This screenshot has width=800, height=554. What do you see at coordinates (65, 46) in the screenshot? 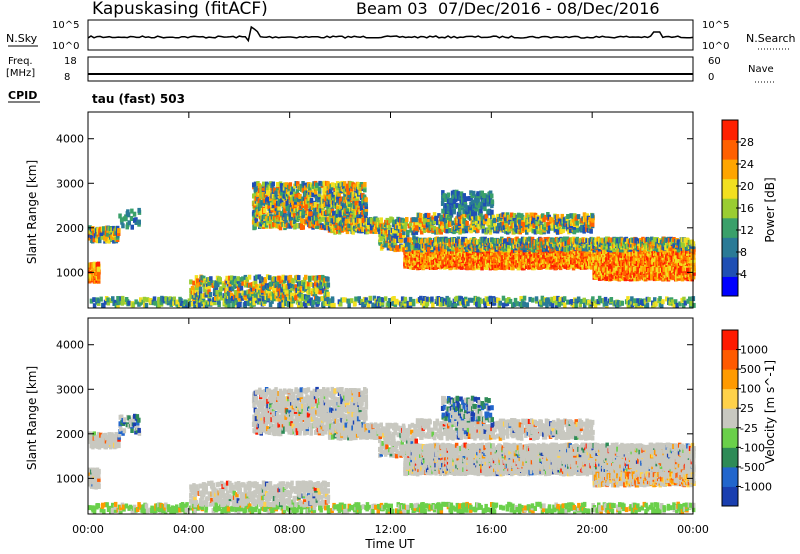
I see `nsky-tick-low: 10^0` at bounding box center [65, 46].